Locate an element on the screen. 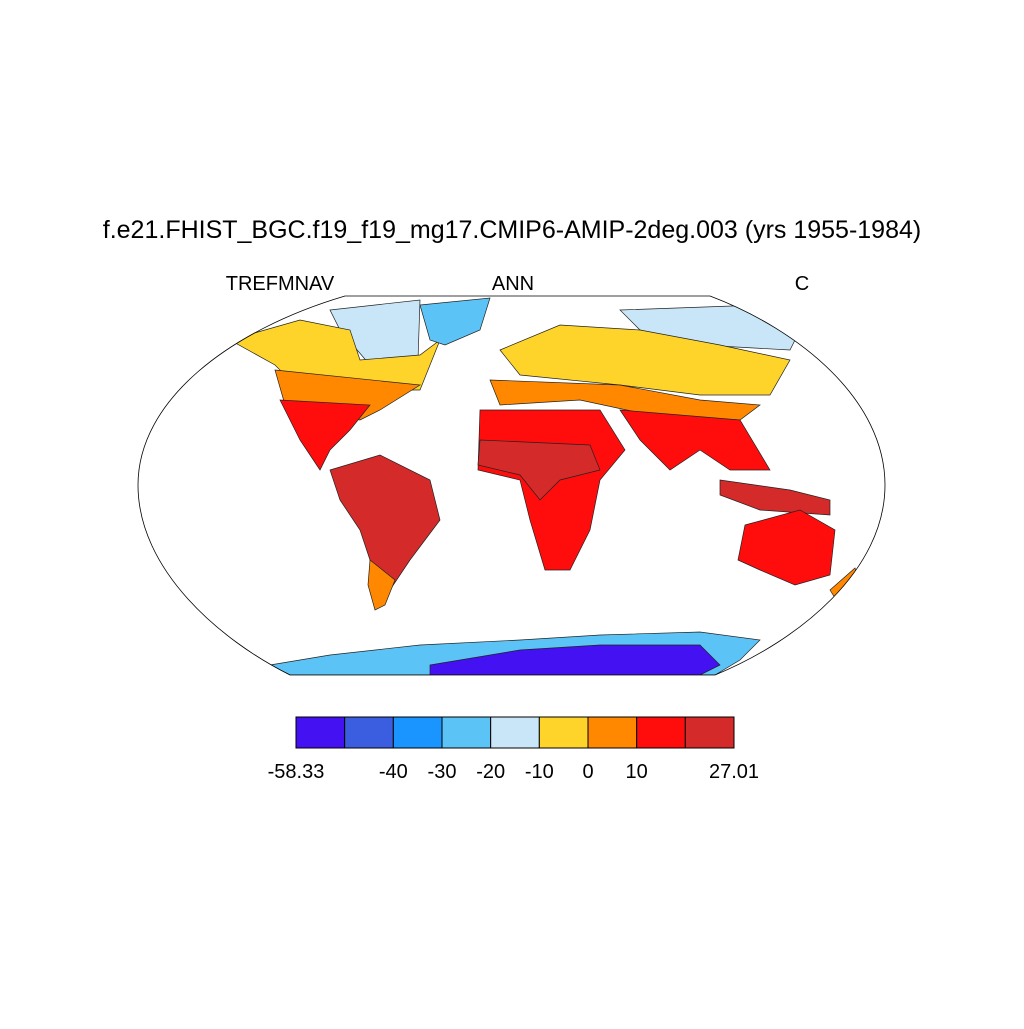 The image size is (1024, 1029). colorbar-label: -30 is located at coordinates (442, 772).